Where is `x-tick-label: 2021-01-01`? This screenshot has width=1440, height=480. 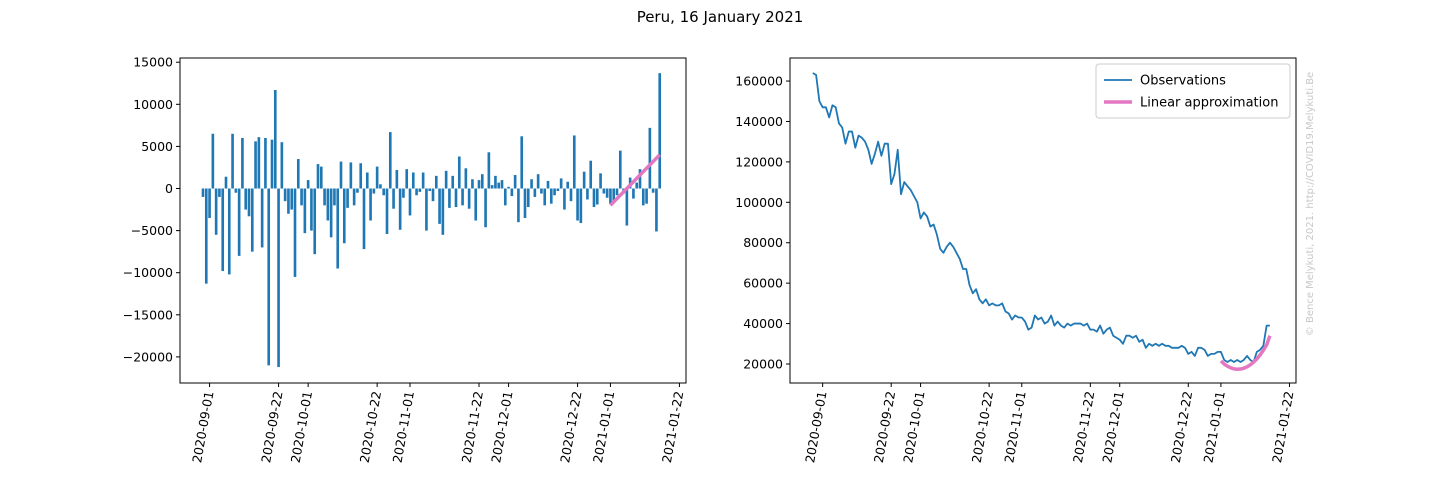 x-tick-label: 2021-01-01 is located at coordinates (603, 427).